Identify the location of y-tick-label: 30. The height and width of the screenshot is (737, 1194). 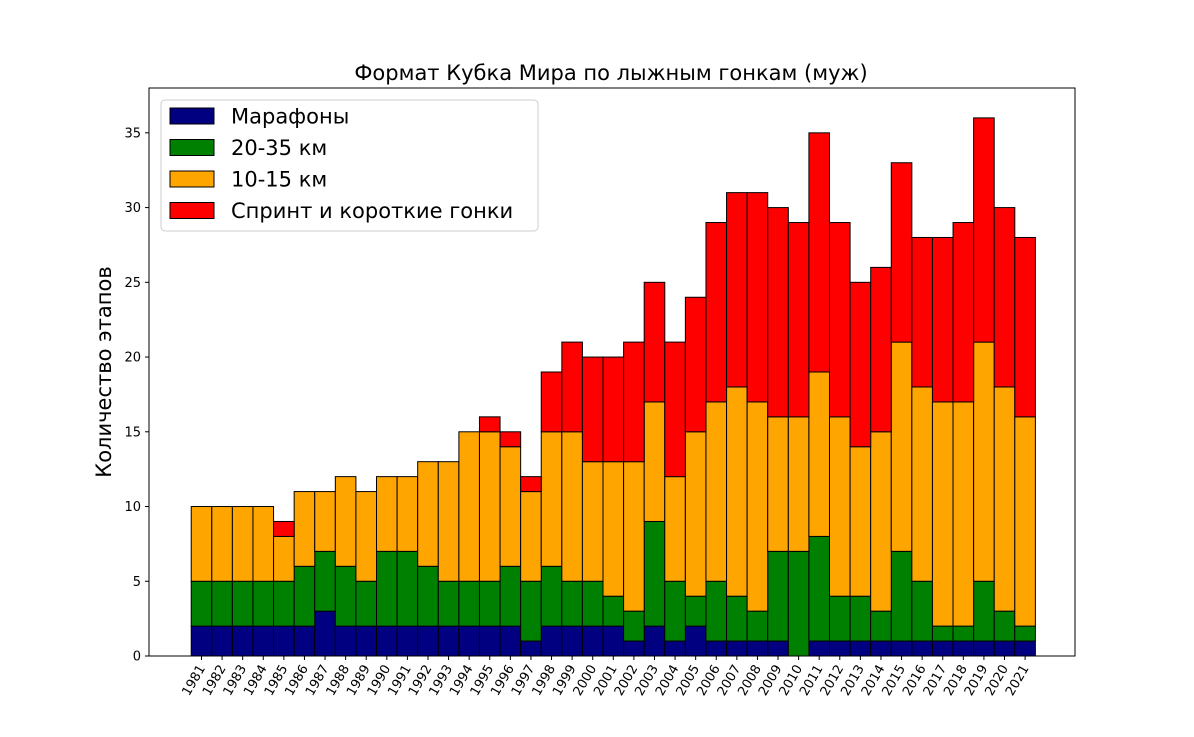
(132, 208).